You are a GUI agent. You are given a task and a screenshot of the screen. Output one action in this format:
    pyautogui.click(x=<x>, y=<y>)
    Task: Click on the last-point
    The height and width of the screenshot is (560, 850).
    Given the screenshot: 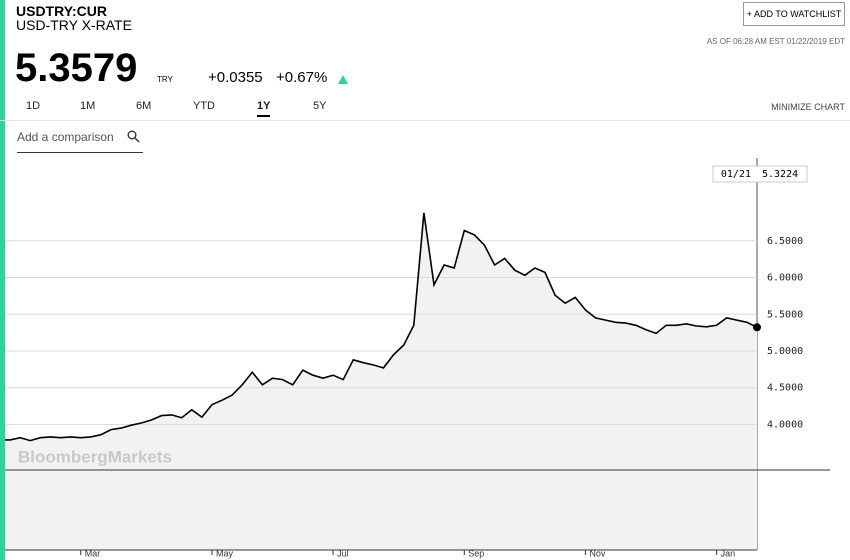 What is the action you would take?
    pyautogui.click(x=757, y=327)
    